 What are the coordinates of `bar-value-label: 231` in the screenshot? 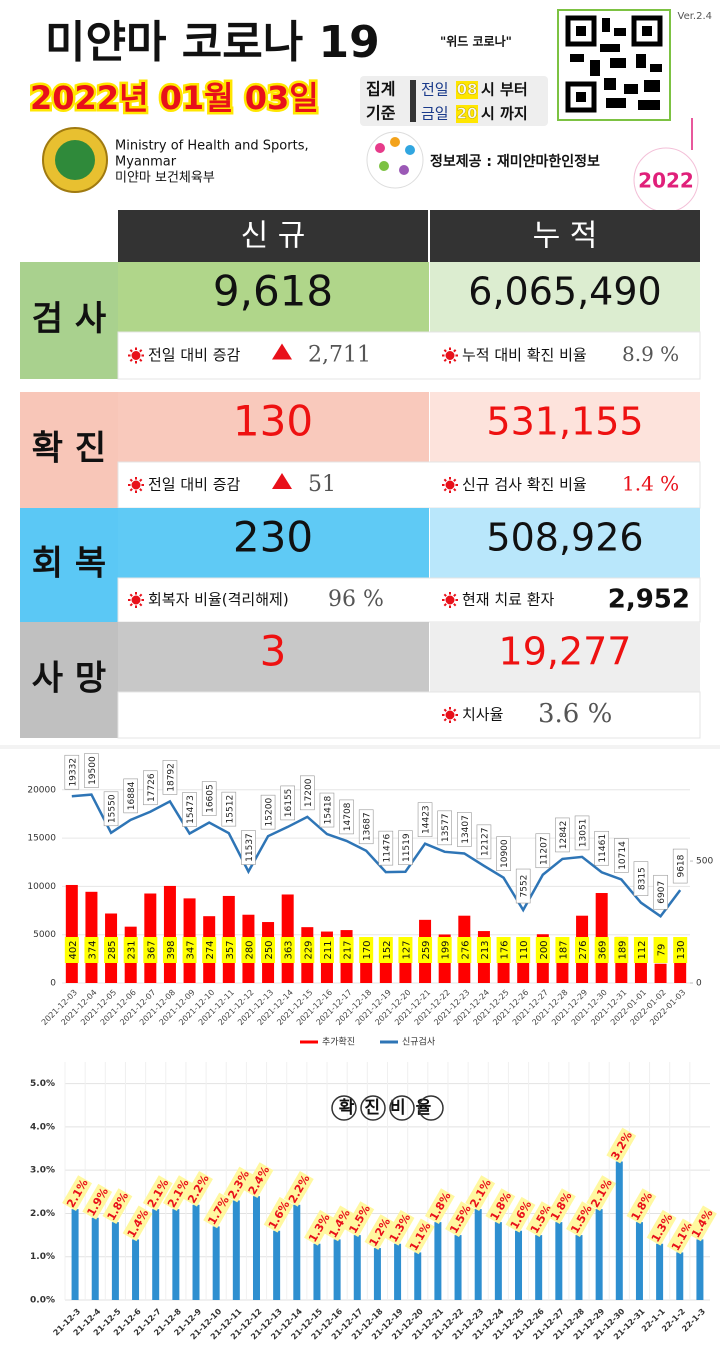 It's located at (132, 949).